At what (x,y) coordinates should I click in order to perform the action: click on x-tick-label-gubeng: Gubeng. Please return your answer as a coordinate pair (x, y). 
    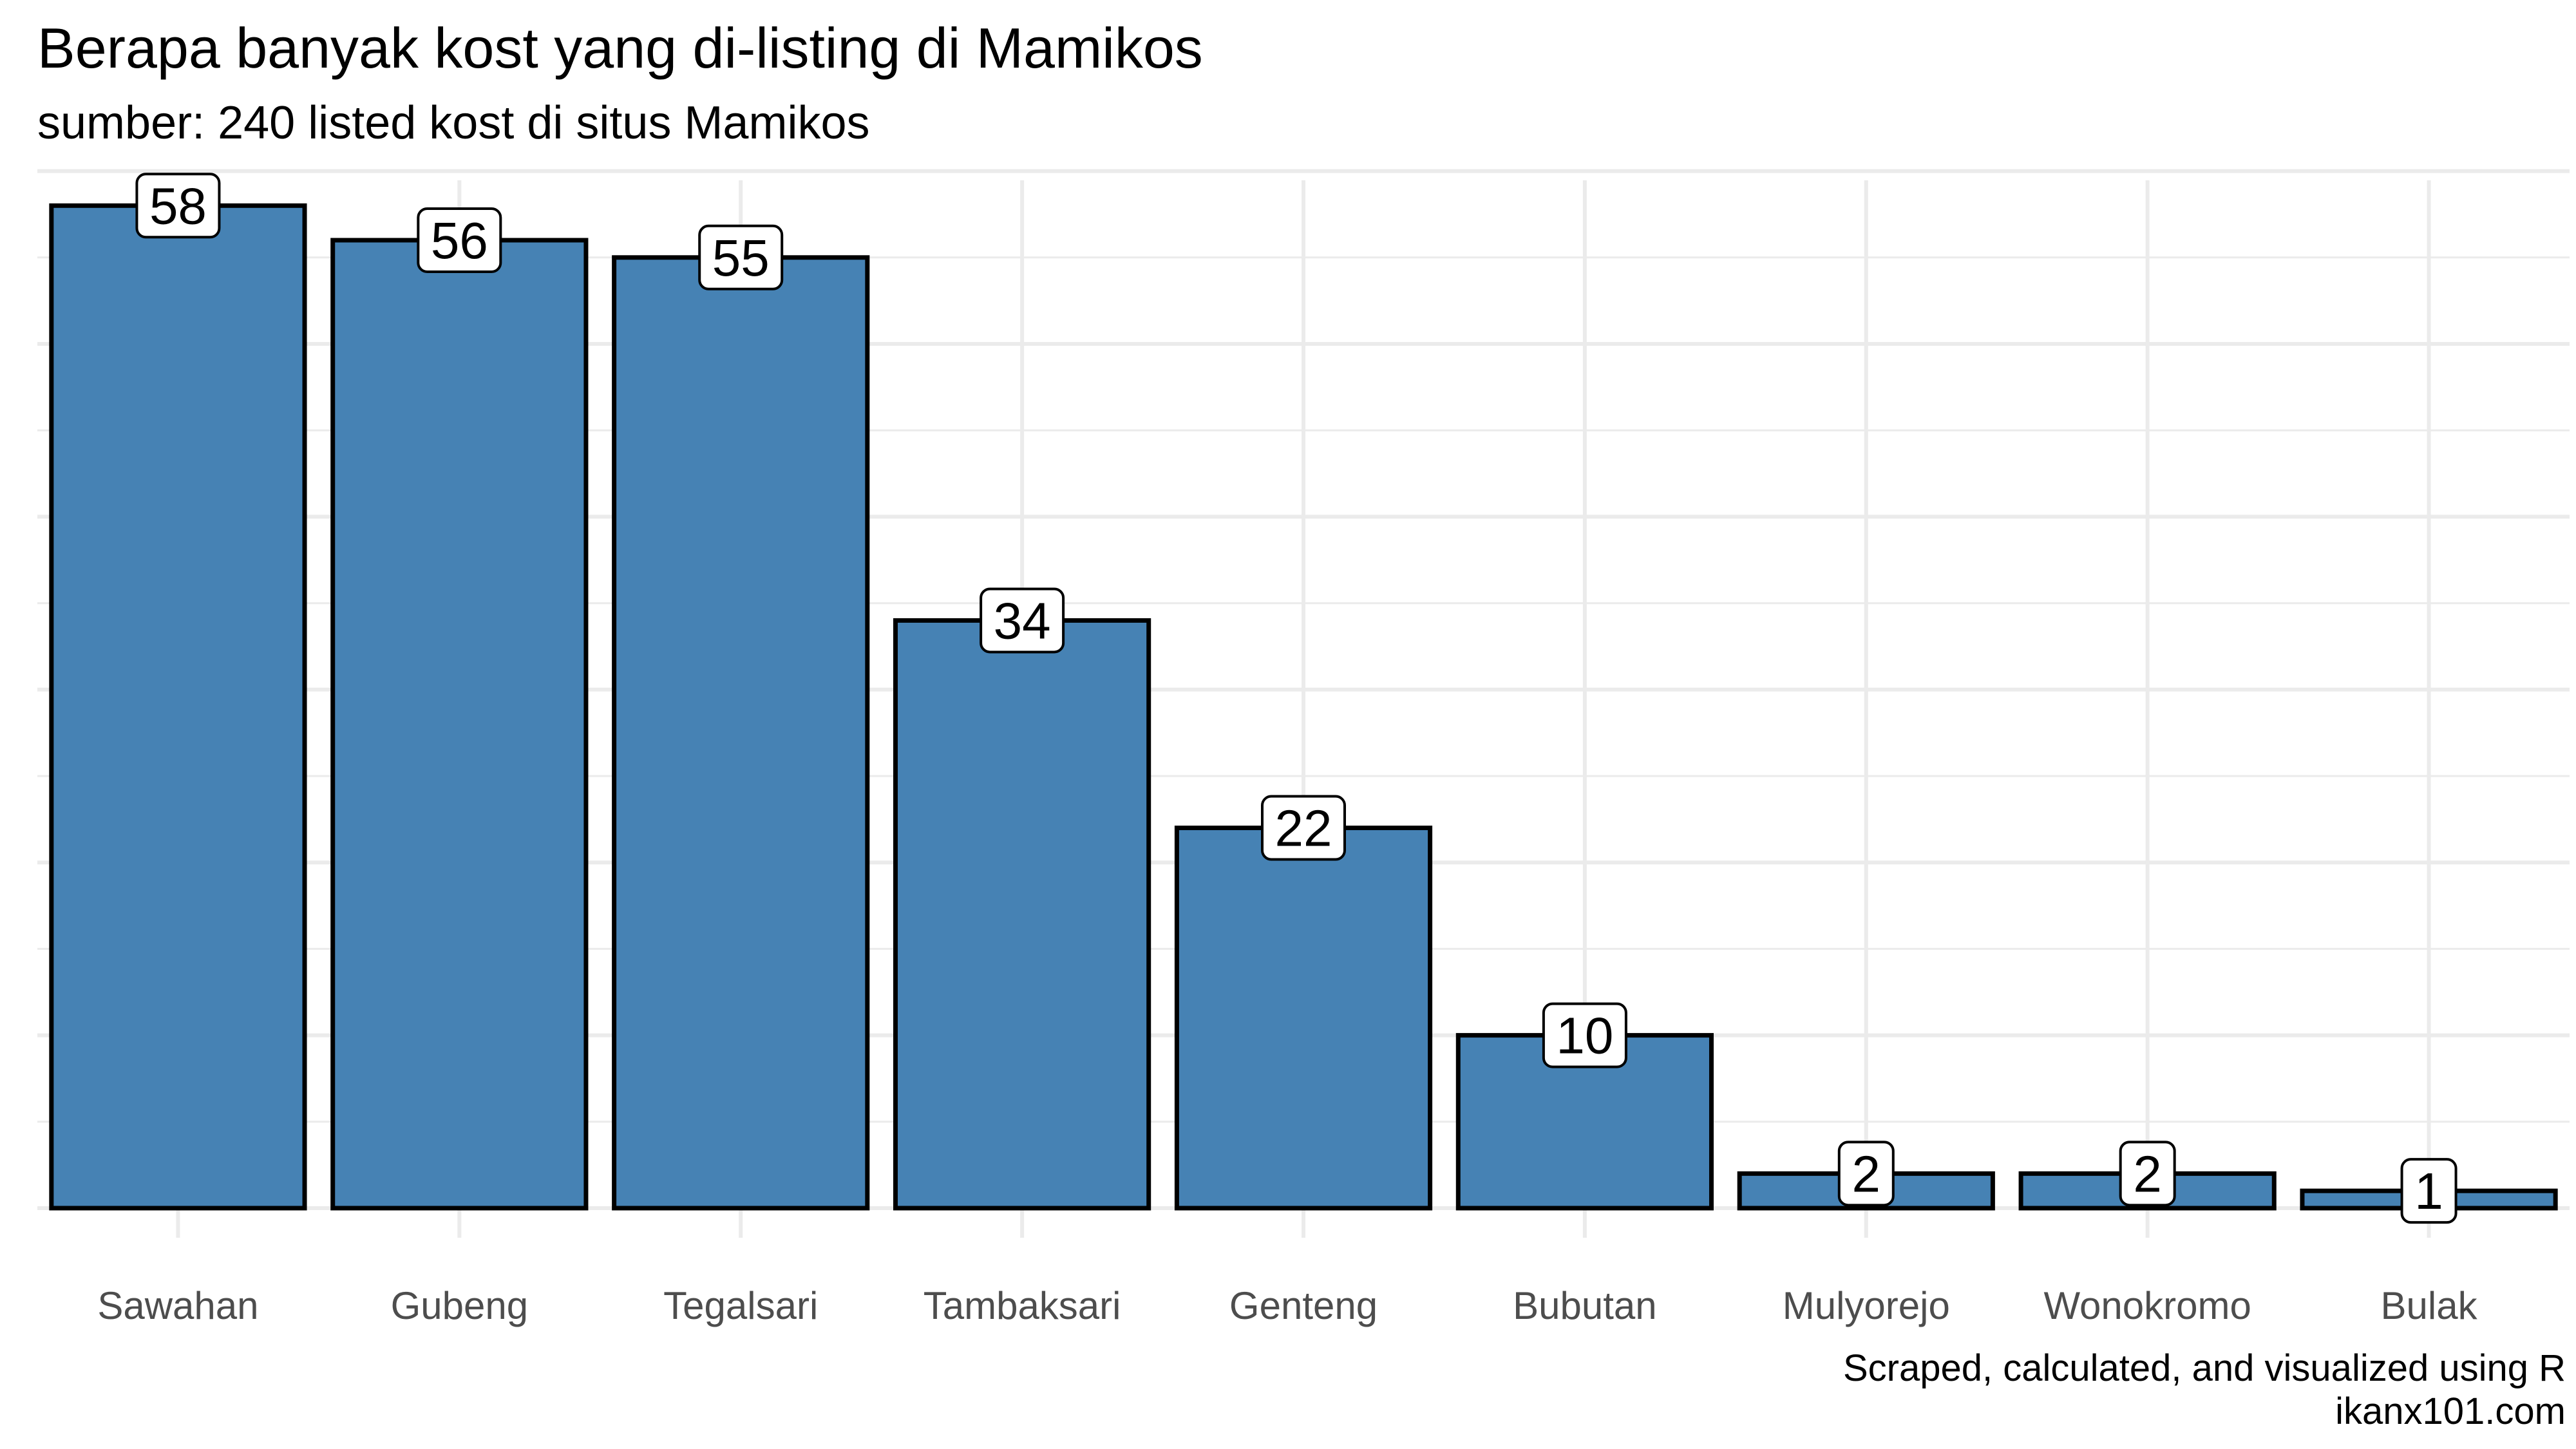
    Looking at the image, I should click on (460, 1305).